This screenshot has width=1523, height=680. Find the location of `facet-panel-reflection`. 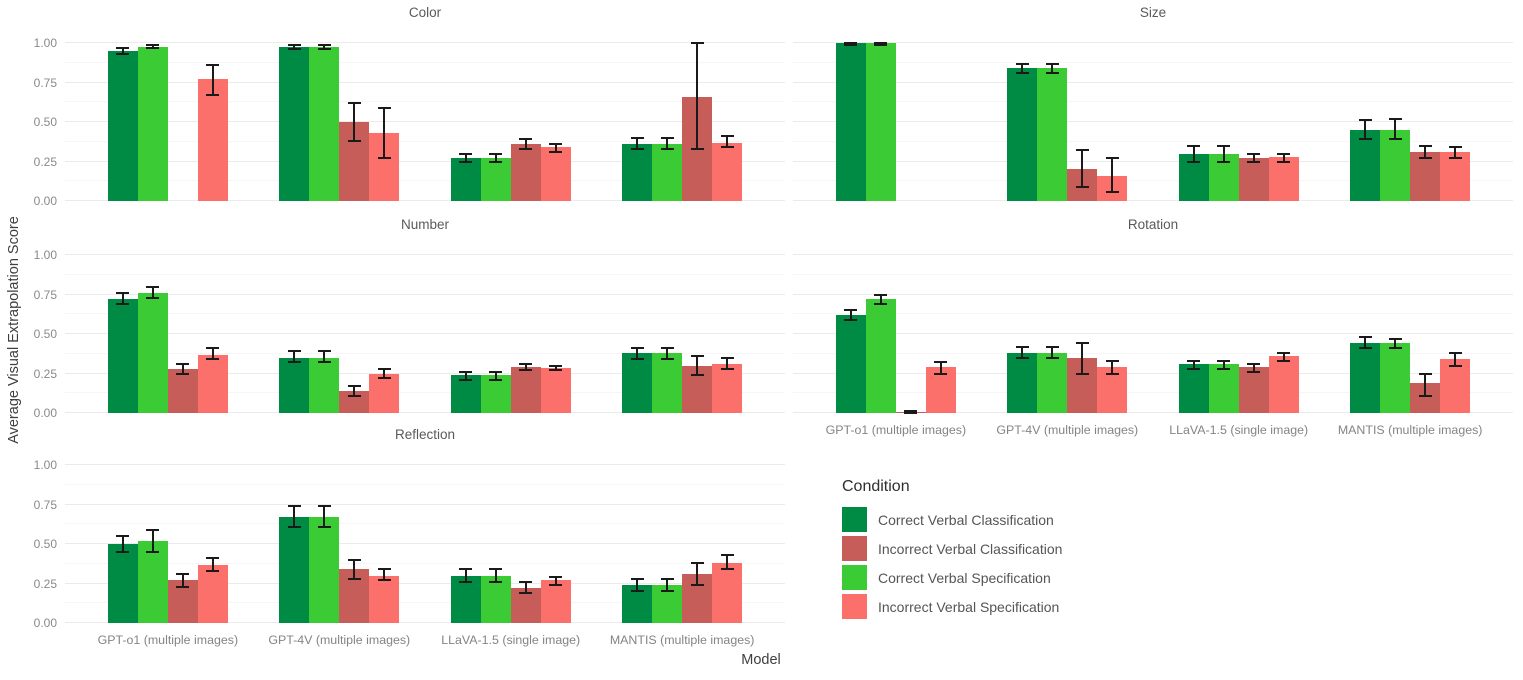

facet-panel-reflection is located at coordinates (425, 538).